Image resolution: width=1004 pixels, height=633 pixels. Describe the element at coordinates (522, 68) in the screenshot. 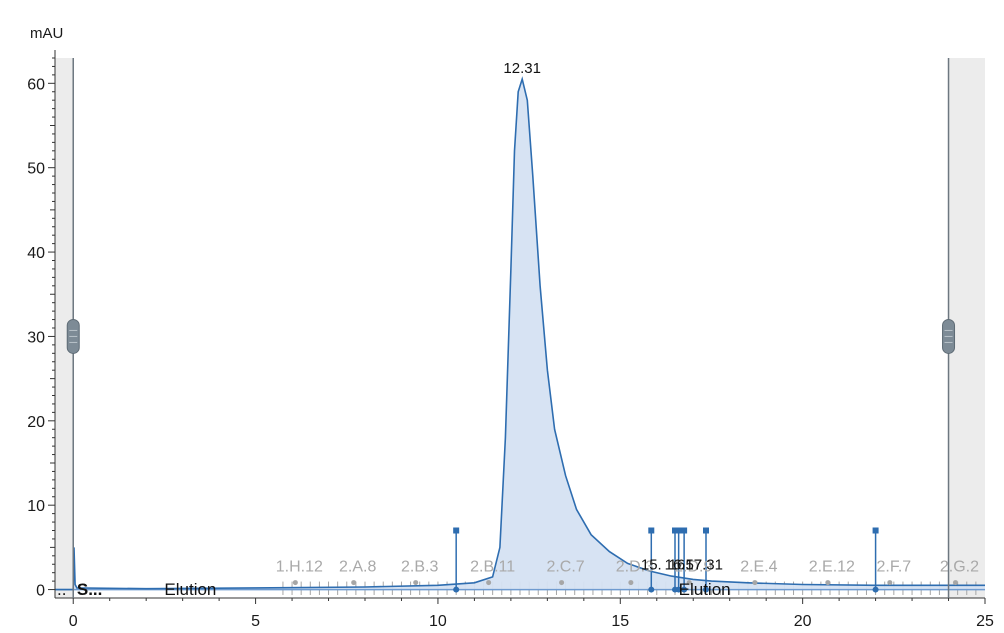

I see `peak-label: 12.31` at that location.